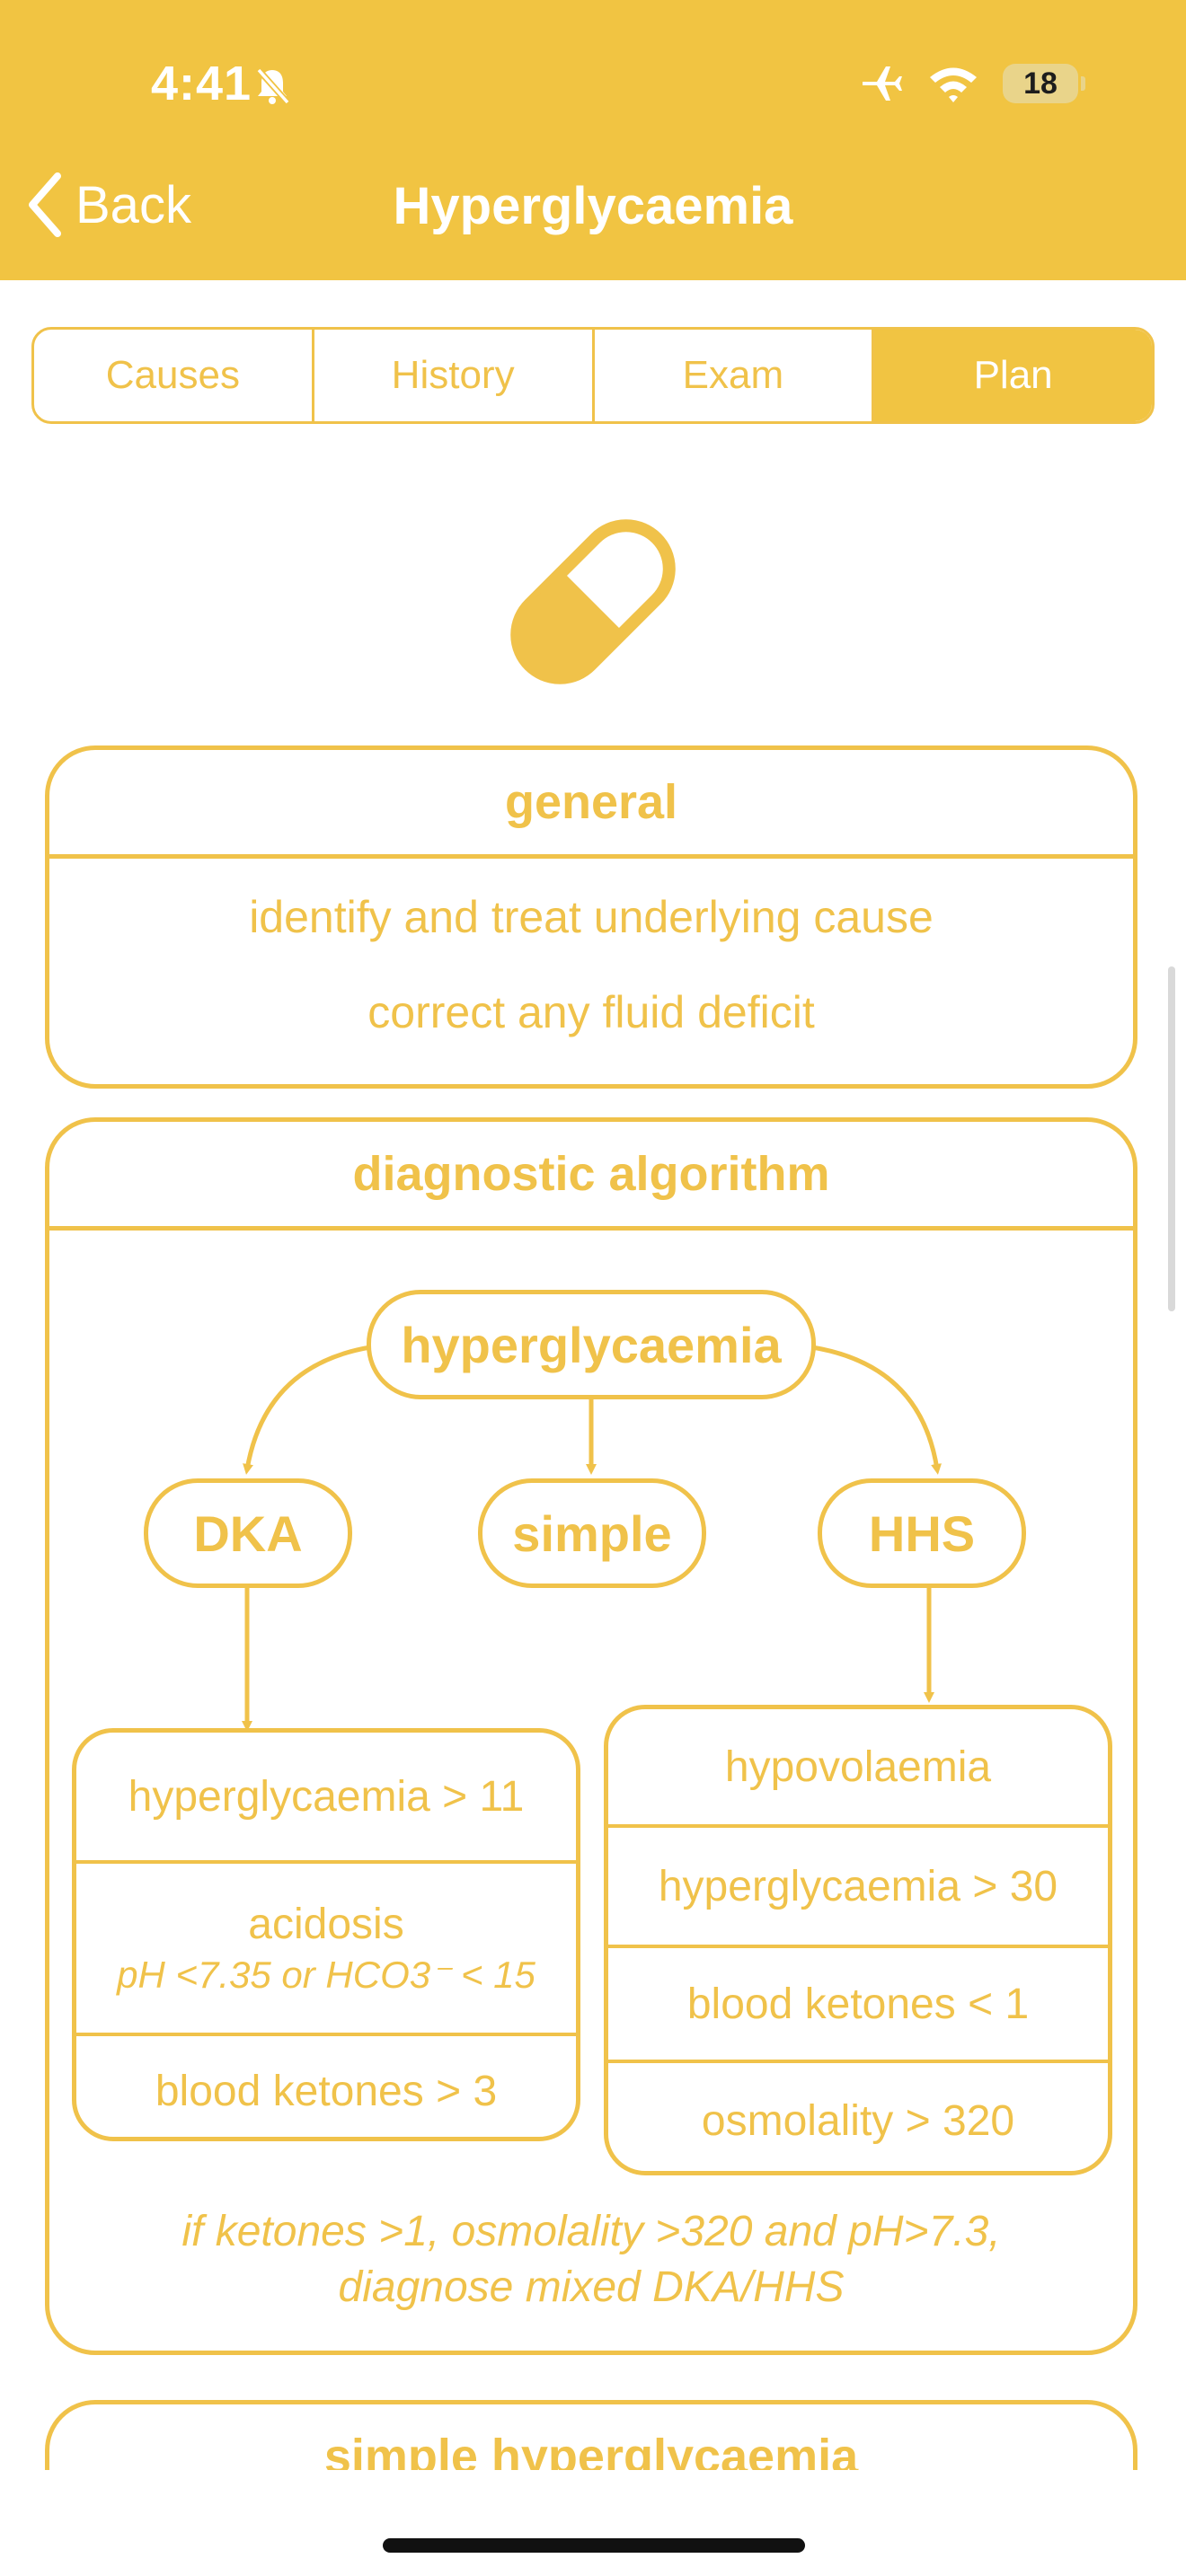  I want to click on hhs-criterion: blood ketones < 1, so click(858, 2005).